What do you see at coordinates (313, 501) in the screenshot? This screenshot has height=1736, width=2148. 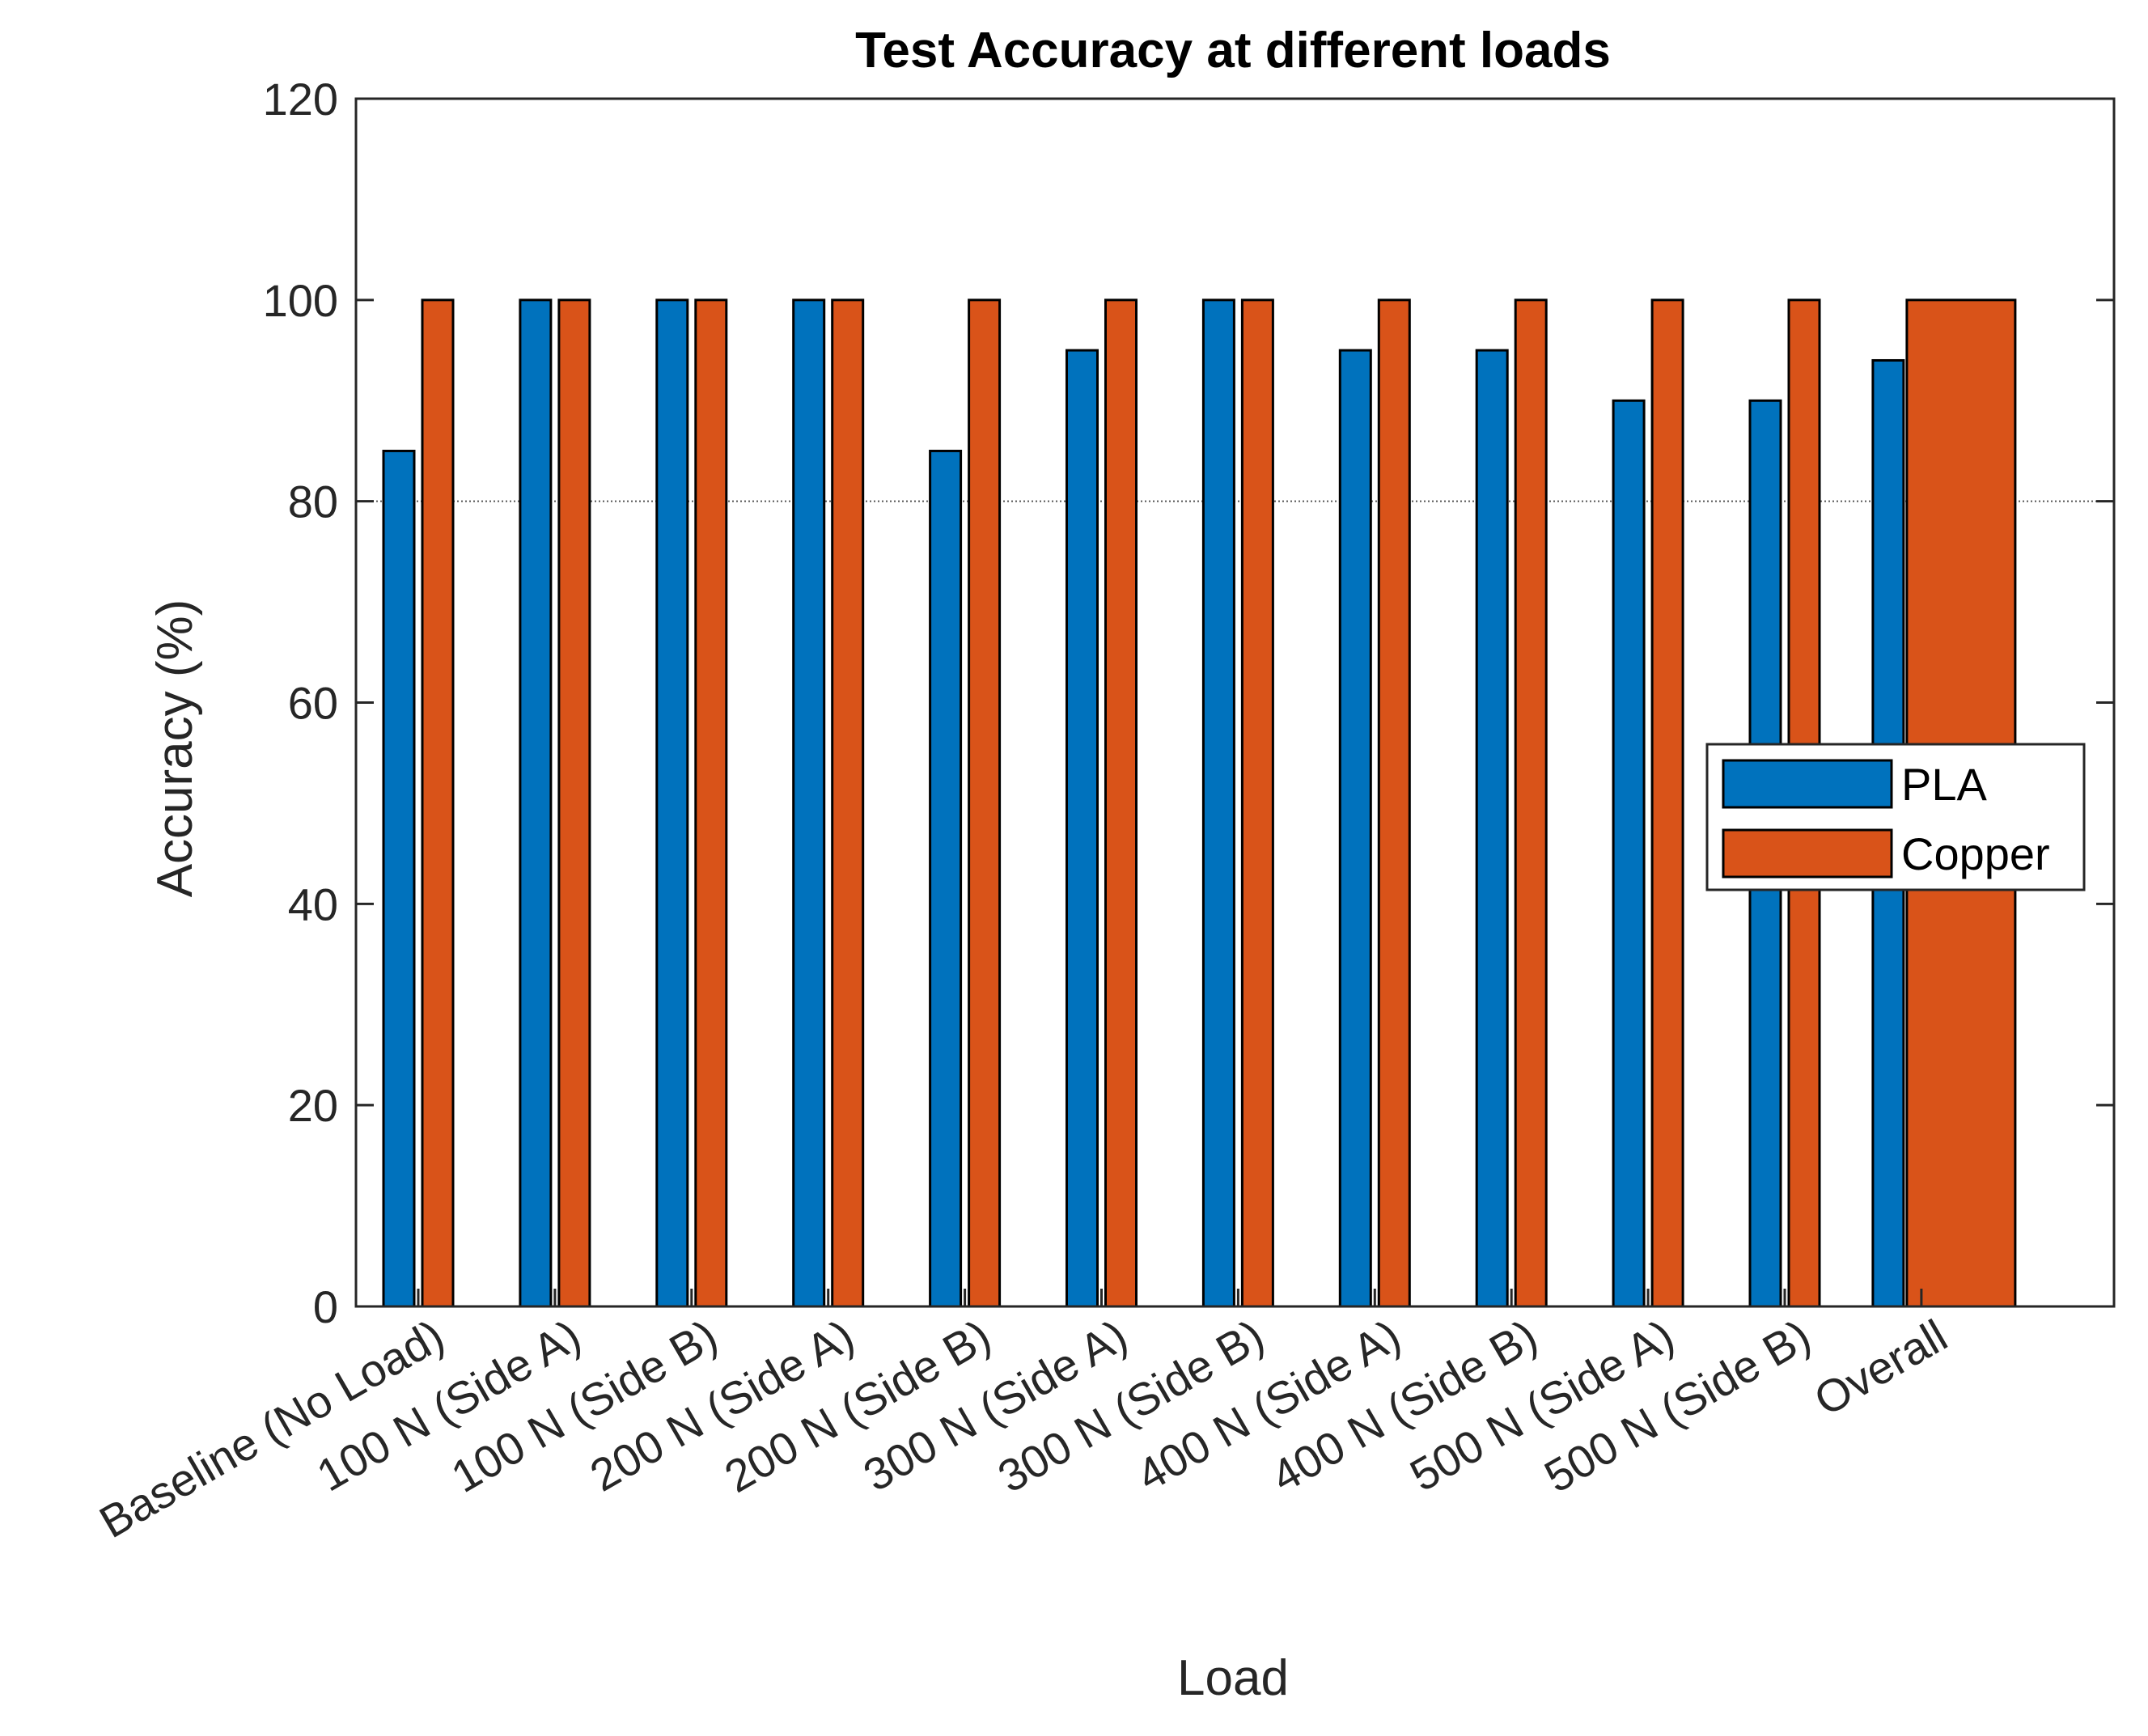 I see `y-tick-label: 80` at bounding box center [313, 501].